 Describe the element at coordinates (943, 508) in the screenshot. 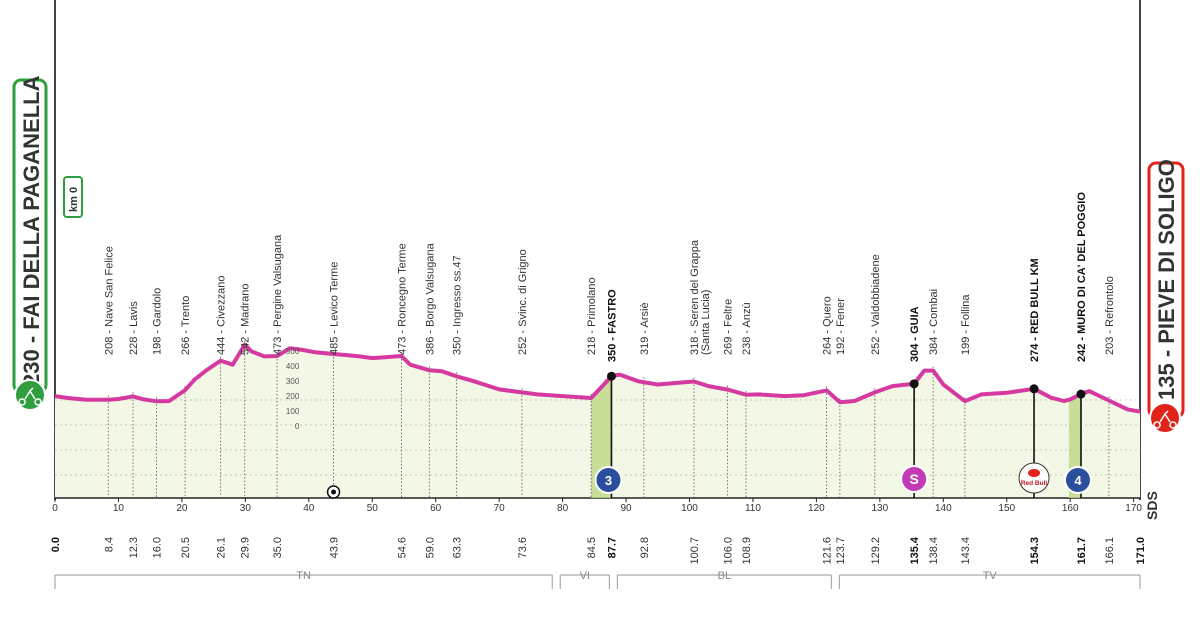

I see `x-tick-label: 140` at that location.